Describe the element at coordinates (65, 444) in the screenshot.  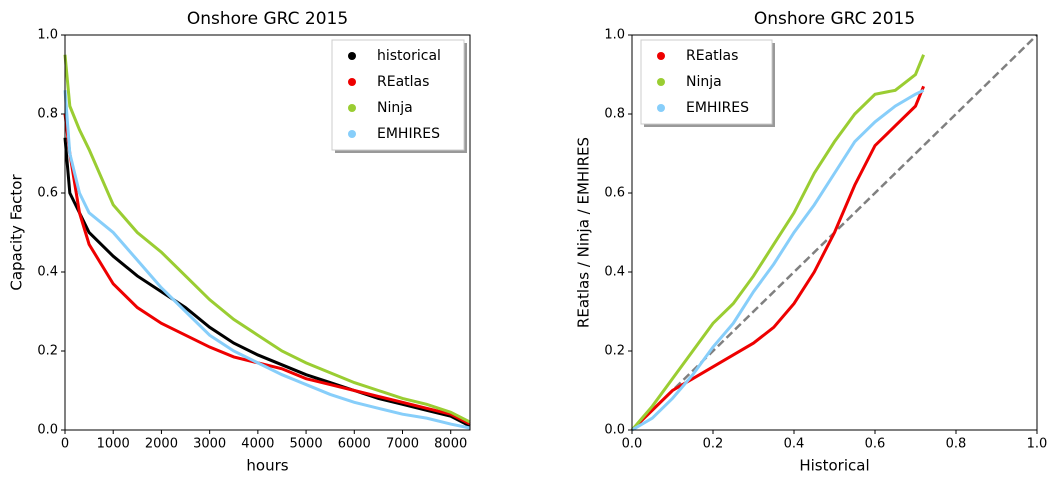
I see `x-tick-label: 0` at that location.